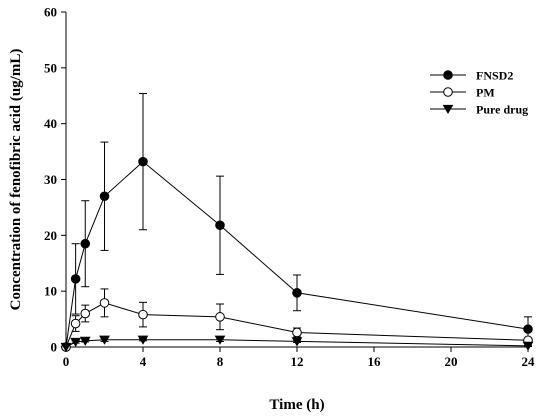  I want to click on series-pure-drug, so click(297, 344).